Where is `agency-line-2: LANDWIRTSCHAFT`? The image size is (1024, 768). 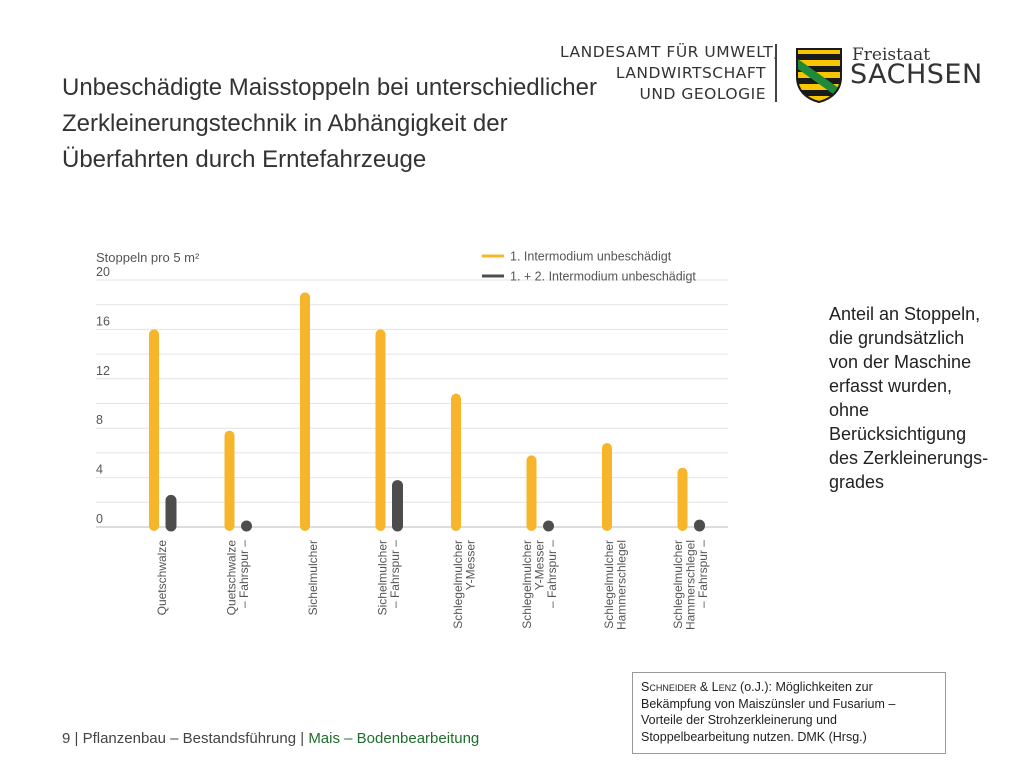
agency-line-2: LANDWIRTSCHAFT is located at coordinates (690, 73).